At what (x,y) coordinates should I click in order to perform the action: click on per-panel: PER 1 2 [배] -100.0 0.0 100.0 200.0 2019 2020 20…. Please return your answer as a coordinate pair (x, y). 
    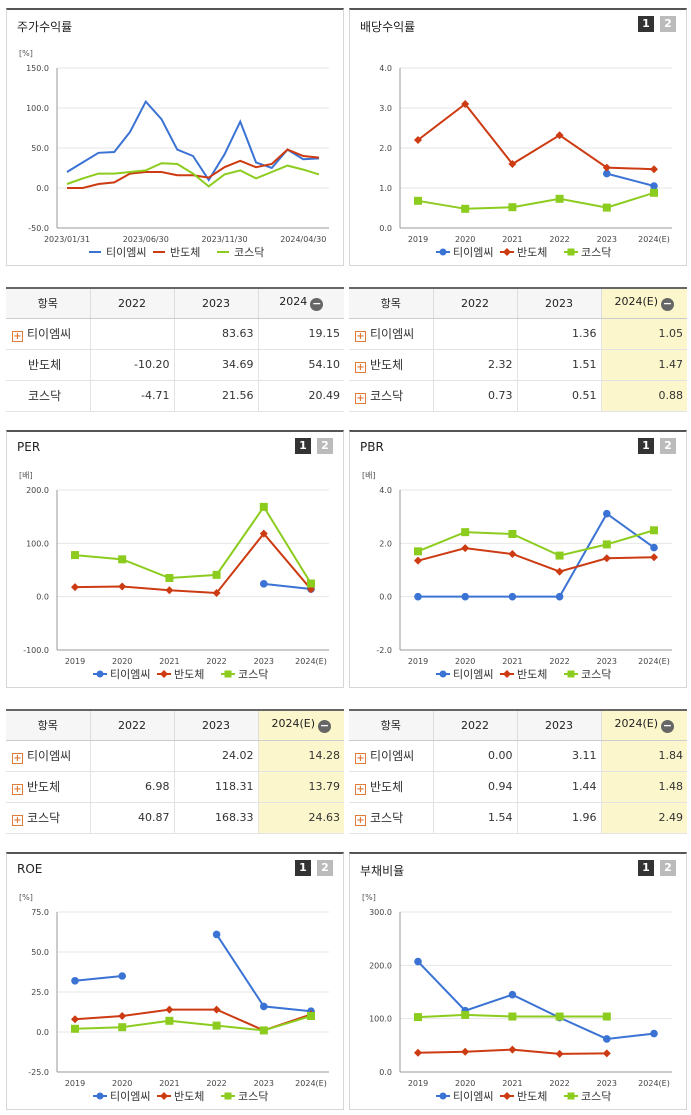
    Looking at the image, I should click on (175, 559).